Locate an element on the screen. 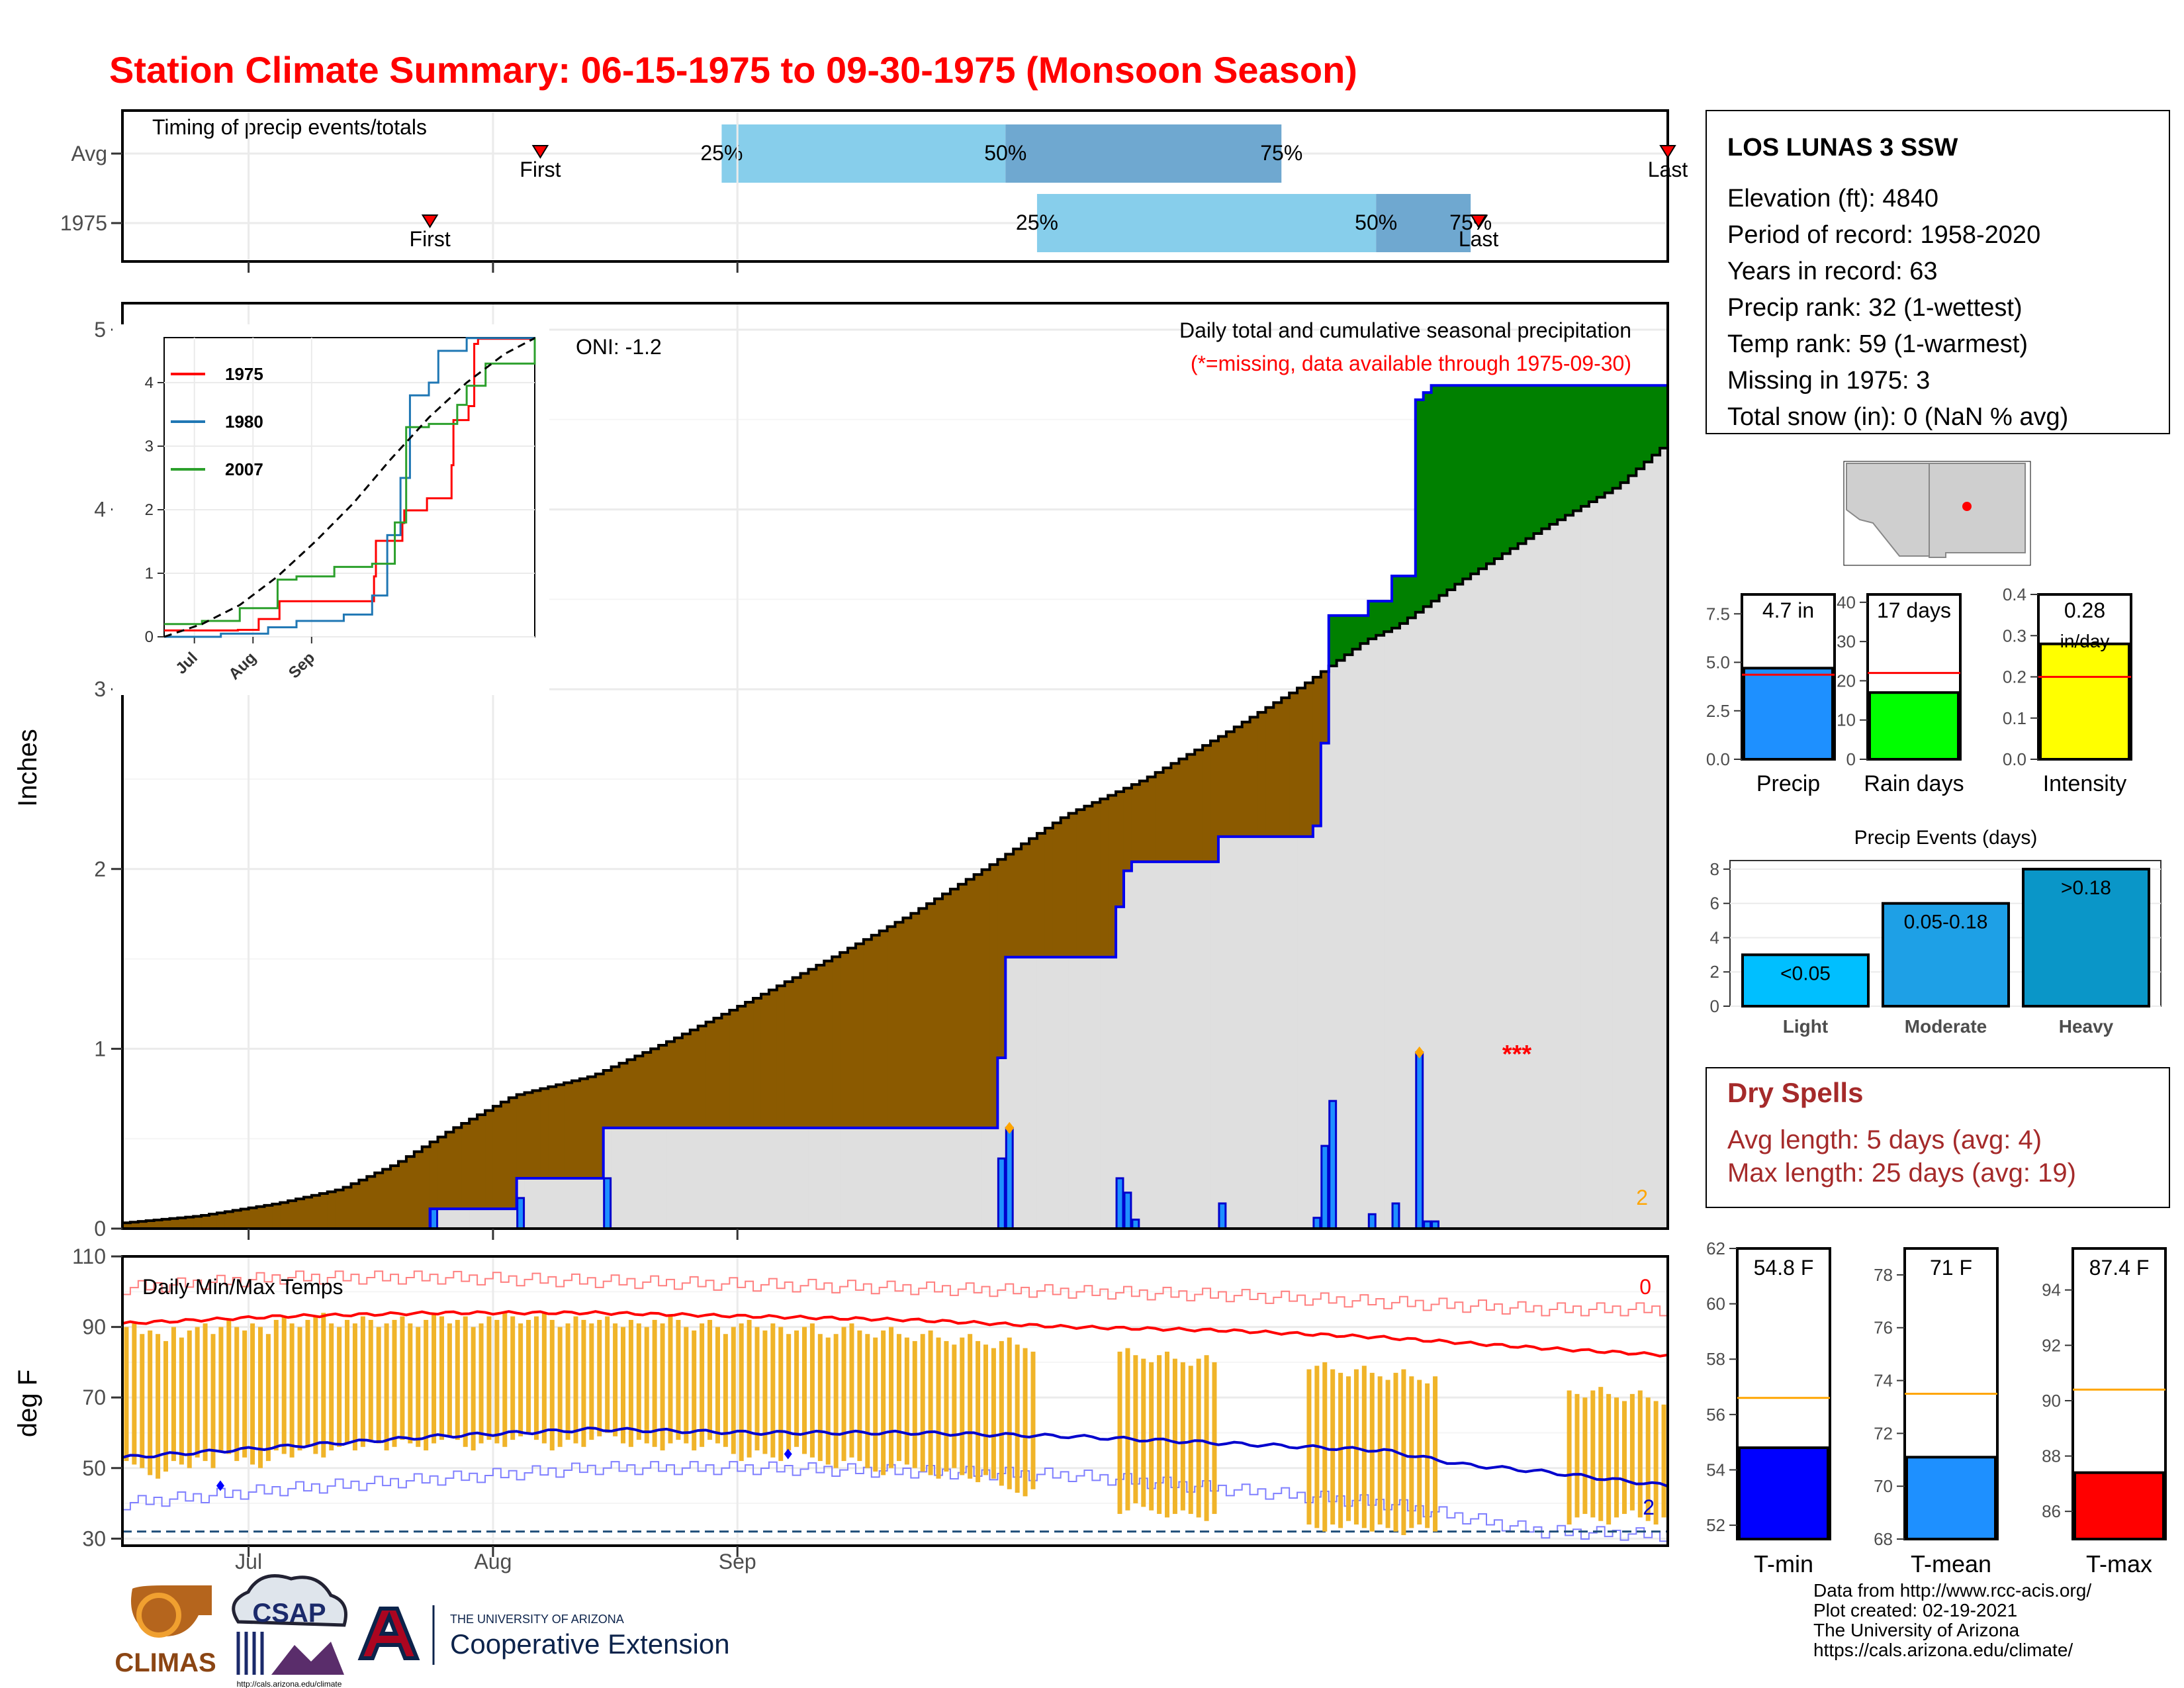  temp-summary-value: 87.4 F is located at coordinates (2119, 1268).